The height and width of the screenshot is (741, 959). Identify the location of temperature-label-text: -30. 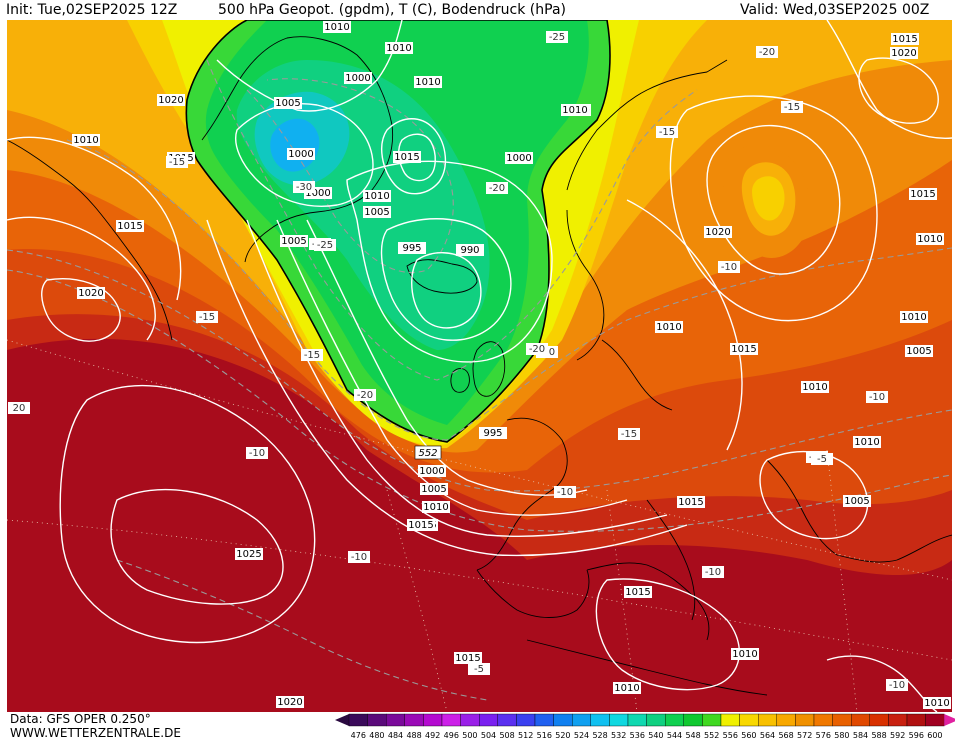
(304, 187).